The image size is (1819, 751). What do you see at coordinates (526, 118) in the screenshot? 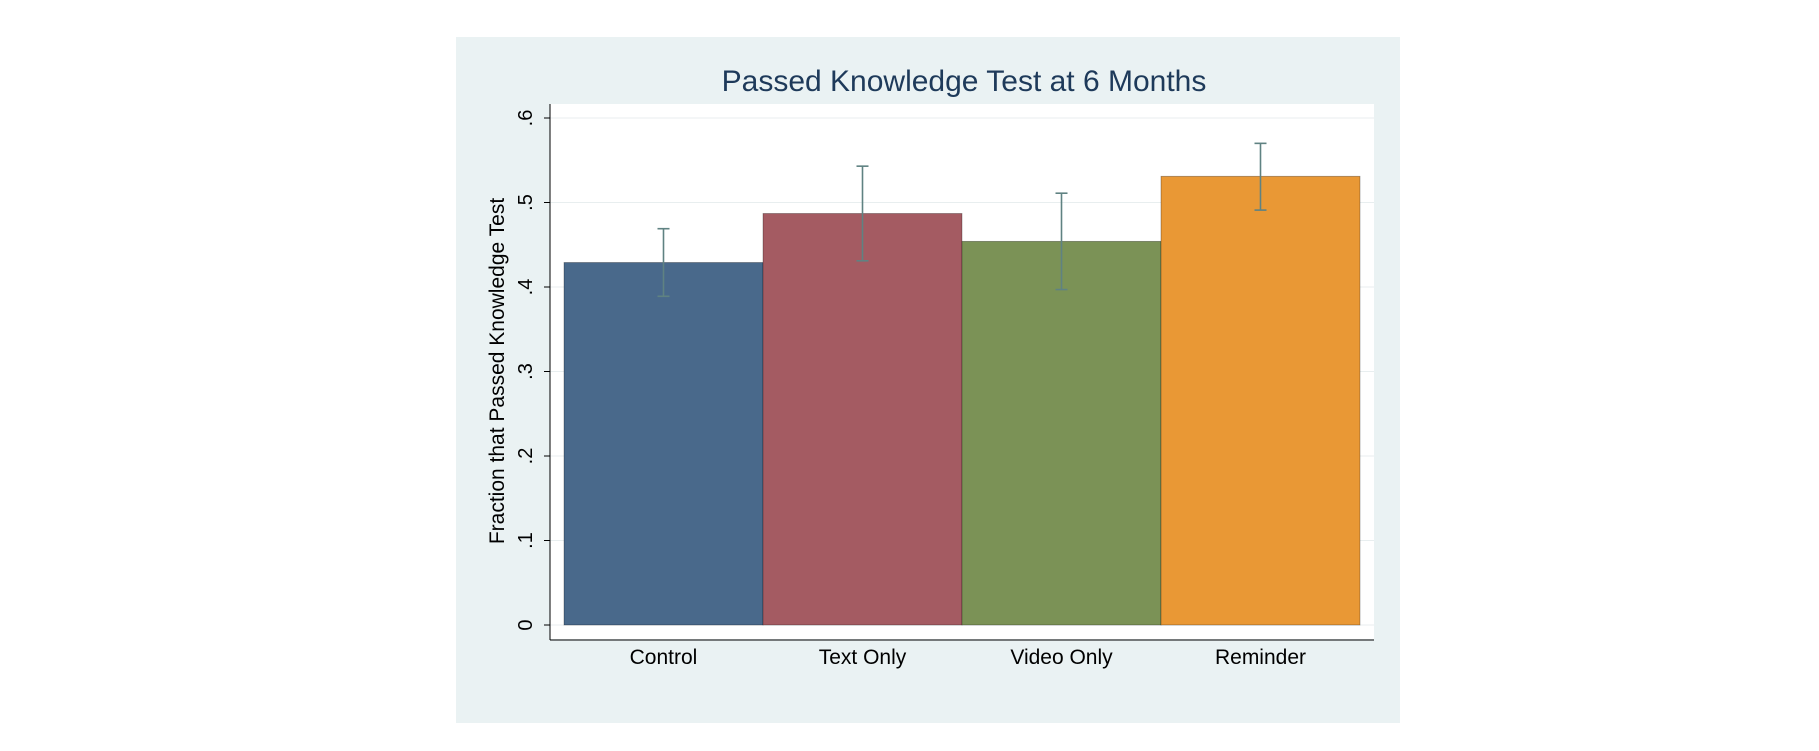
I see `y-tick-label: .6` at bounding box center [526, 118].